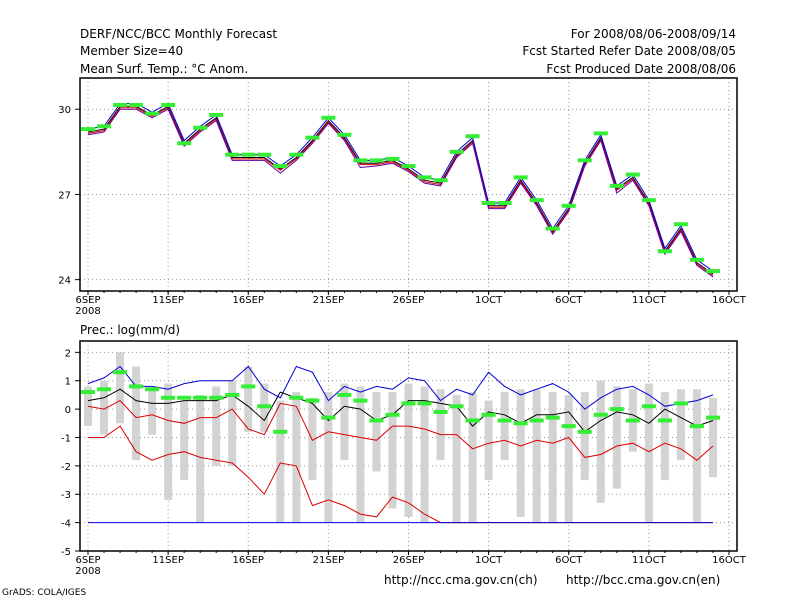 The image size is (800, 600). I want to click on series-line-max, so click(400, 387).